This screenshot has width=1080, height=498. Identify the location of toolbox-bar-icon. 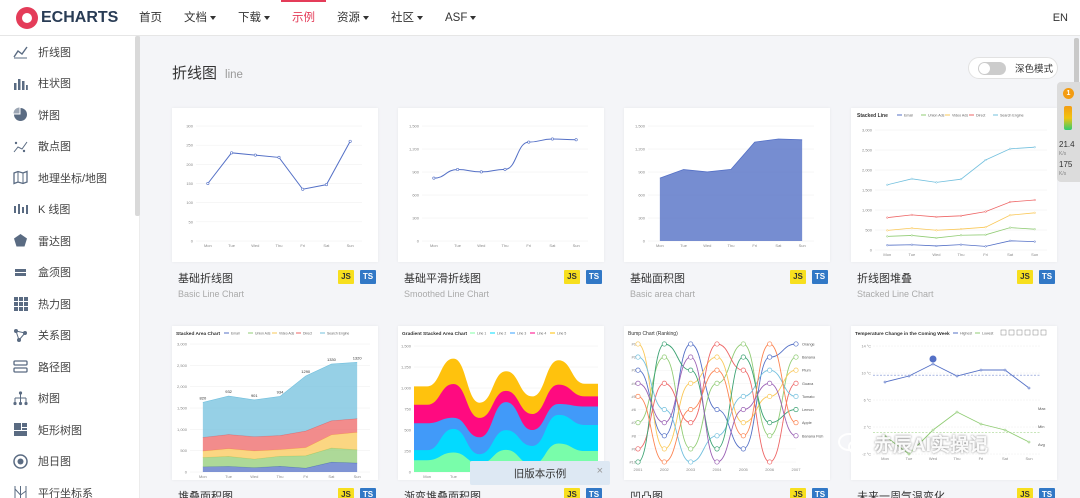
(1027, 332).